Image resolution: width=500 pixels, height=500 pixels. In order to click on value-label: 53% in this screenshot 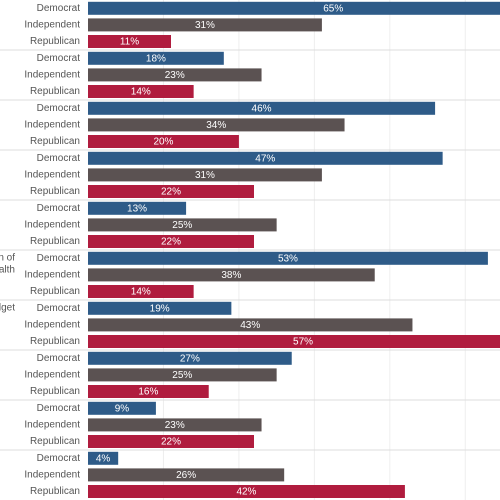, I will do `click(288, 258)`.